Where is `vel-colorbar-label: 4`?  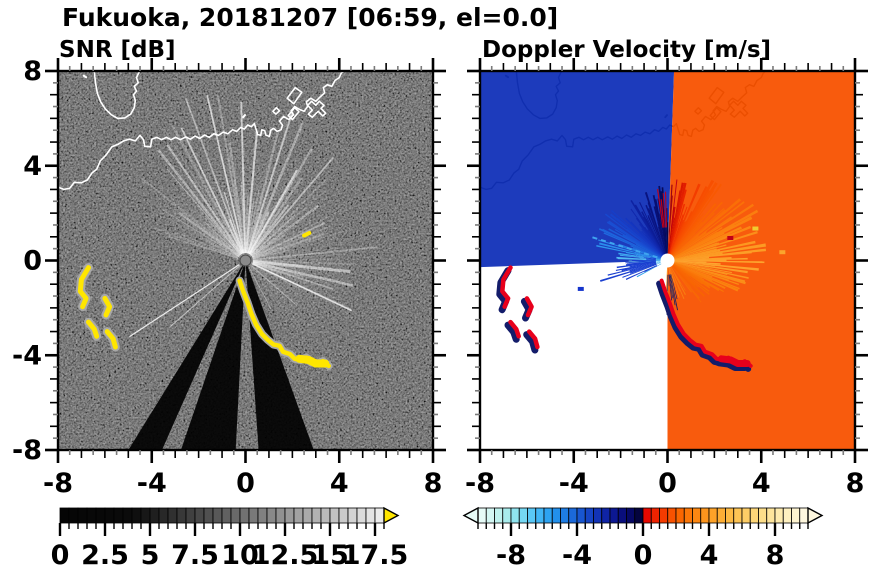 vel-colorbar-label: 4 is located at coordinates (709, 555).